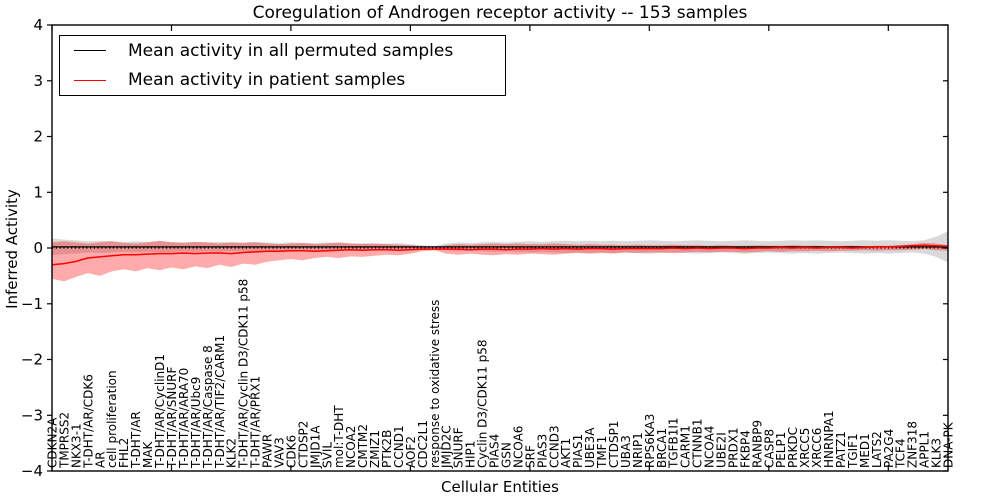  What do you see at coordinates (853, 451) in the screenshot?
I see `x-category-label: TGIF1` at bounding box center [853, 451].